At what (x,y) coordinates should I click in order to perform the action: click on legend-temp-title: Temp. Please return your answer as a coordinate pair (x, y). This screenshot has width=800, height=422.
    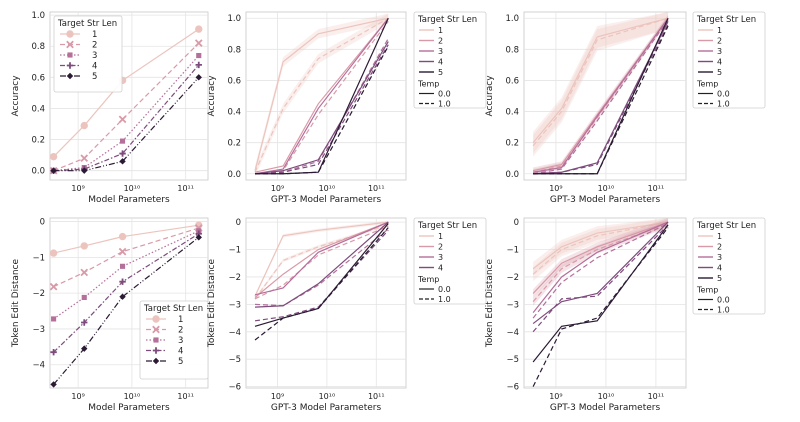
    Looking at the image, I should click on (428, 279).